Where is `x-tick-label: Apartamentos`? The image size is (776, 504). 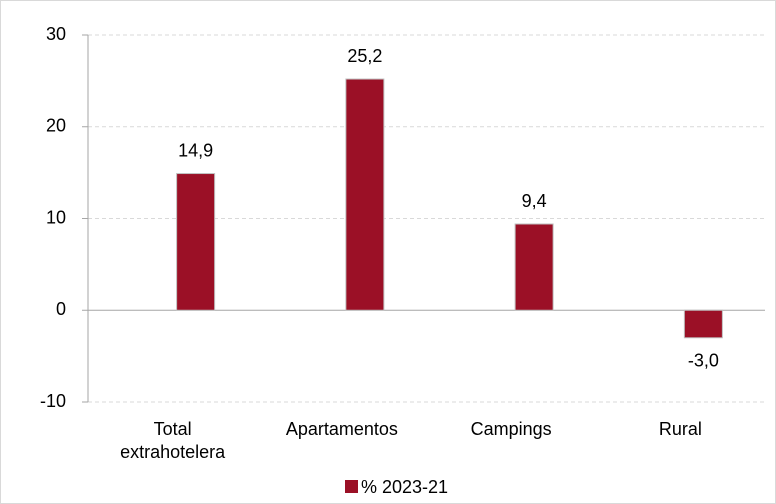
x-tick-label: Apartamentos is located at coordinates (342, 429).